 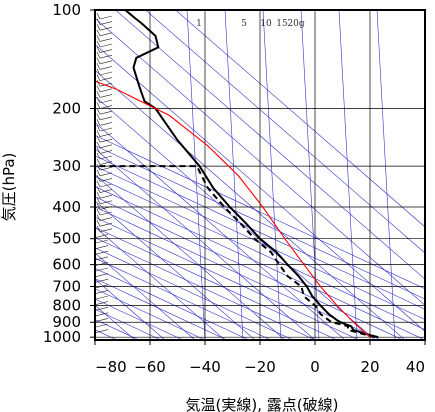 What do you see at coordinates (260, 367) in the screenshot?
I see `x-tick-label: −20` at bounding box center [260, 367].